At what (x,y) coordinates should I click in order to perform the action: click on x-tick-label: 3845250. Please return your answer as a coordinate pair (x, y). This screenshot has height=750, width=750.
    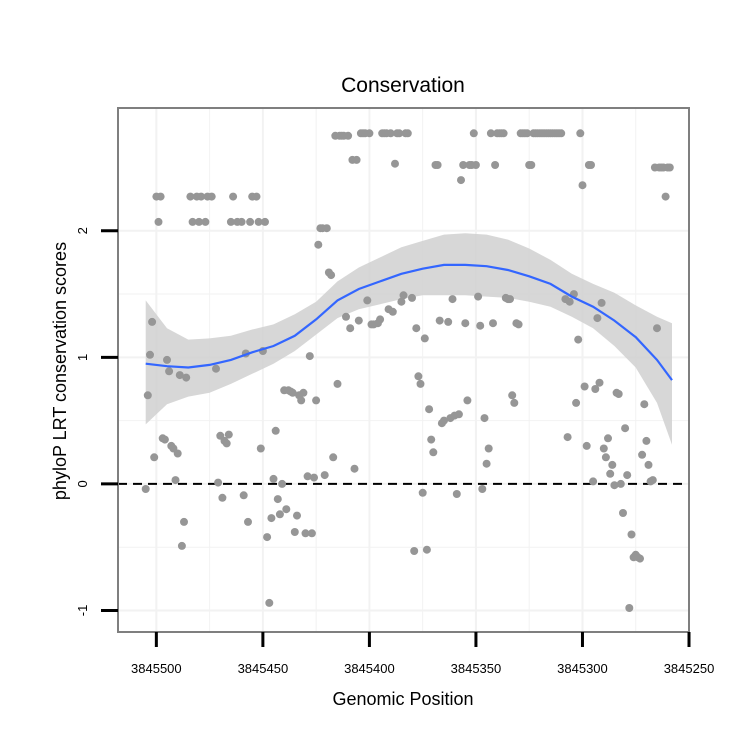
    Looking at the image, I should click on (689, 668).